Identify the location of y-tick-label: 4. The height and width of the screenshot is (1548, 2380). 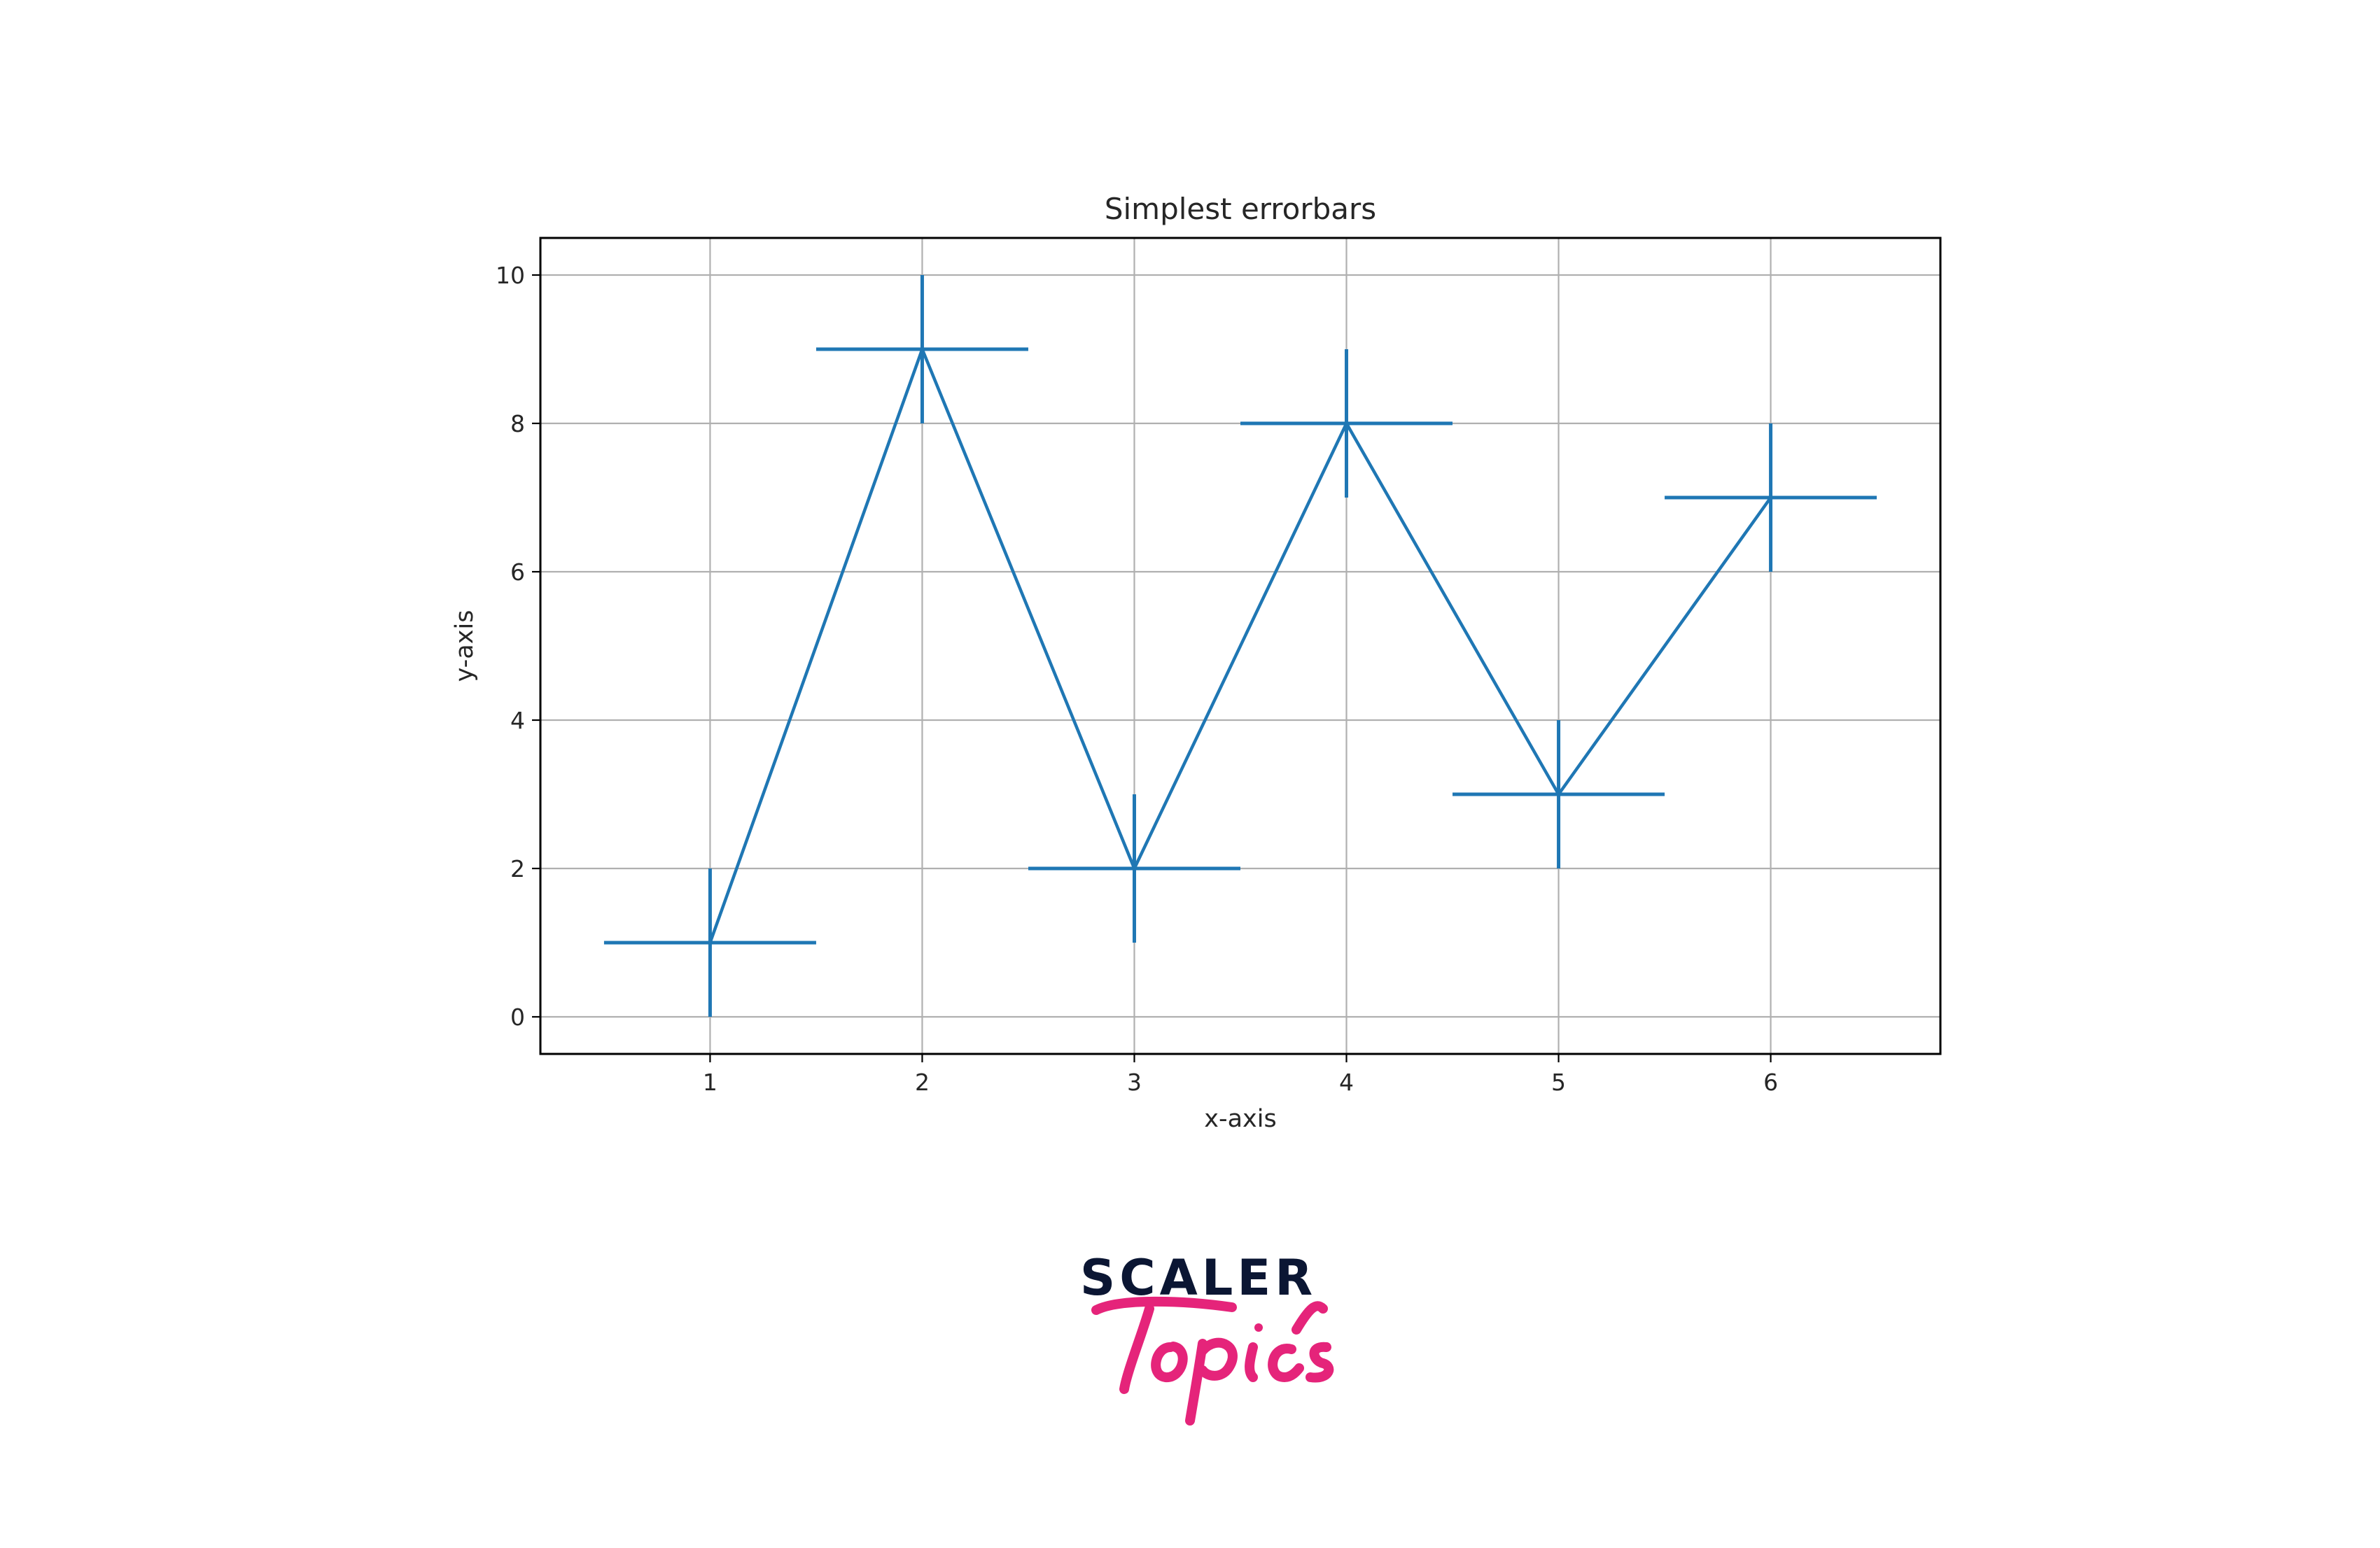
(517, 720).